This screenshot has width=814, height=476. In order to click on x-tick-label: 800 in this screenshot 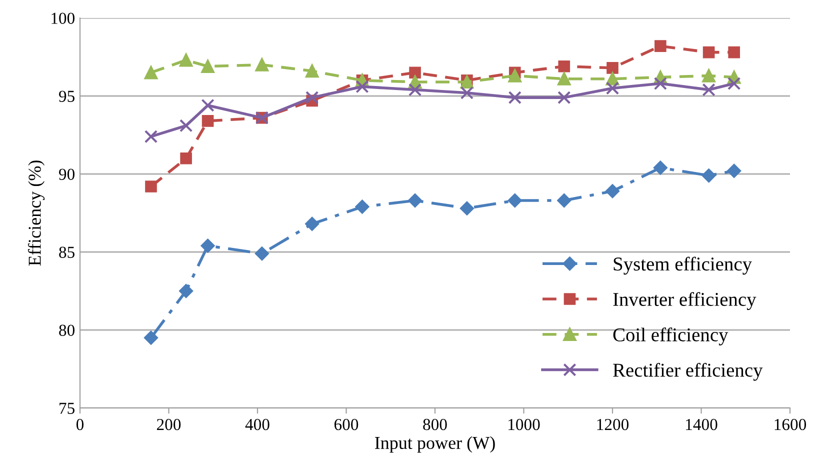, I will do `click(435, 424)`.